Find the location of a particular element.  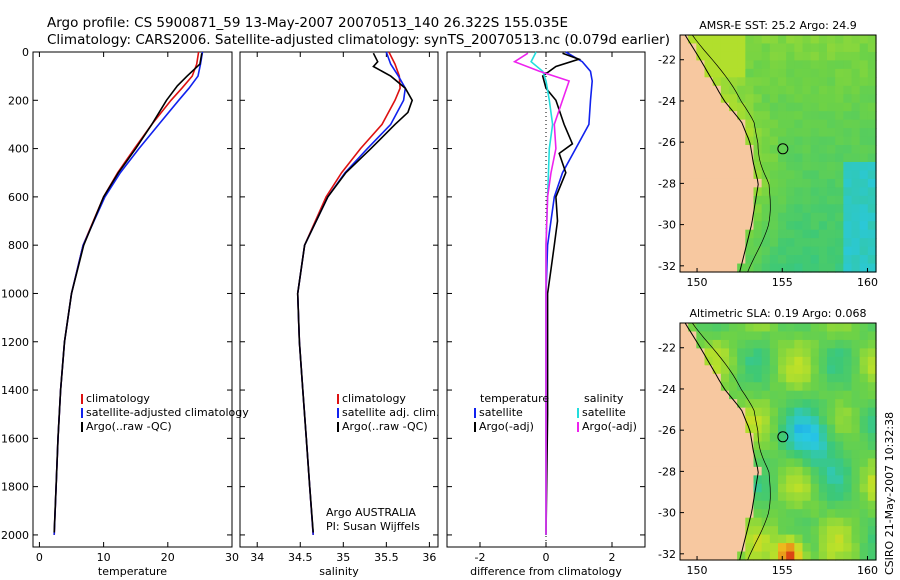

x-tick-label: 35.5 is located at coordinates (386, 557).